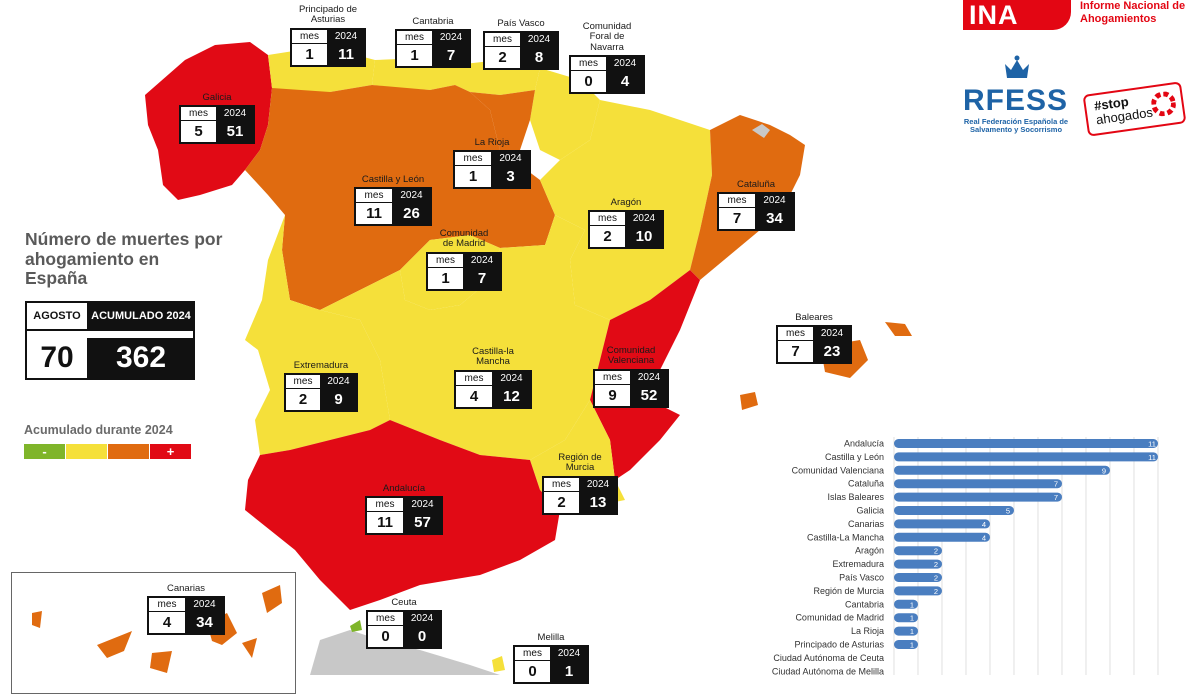  What do you see at coordinates (569, 672) in the screenshot?
I see `year-value: 1` at bounding box center [569, 672].